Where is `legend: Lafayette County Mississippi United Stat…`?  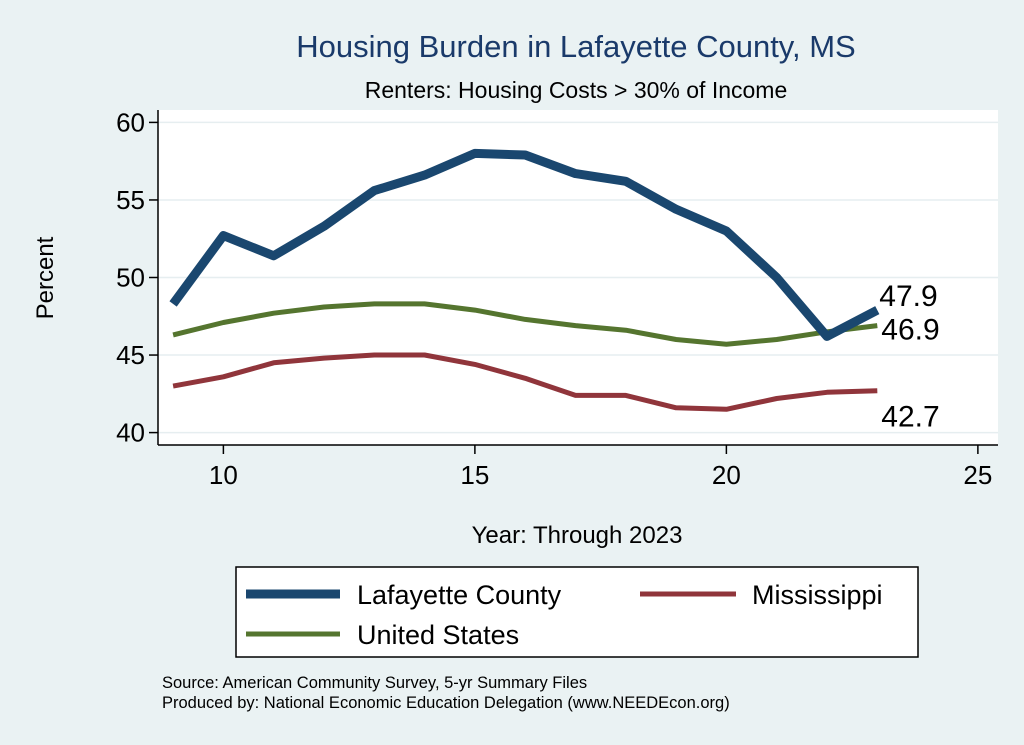
legend: Lafayette County Mississippi United Stat… is located at coordinates (577, 612).